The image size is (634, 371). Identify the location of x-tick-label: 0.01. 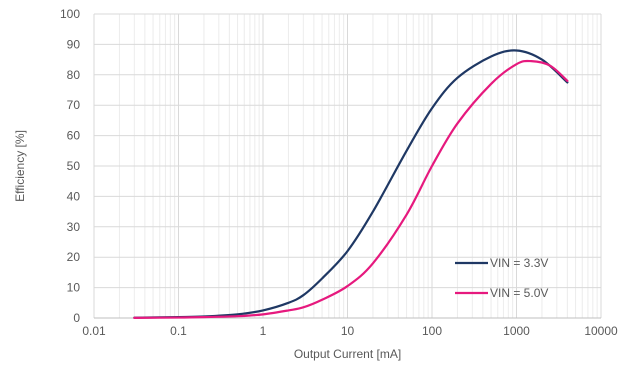
(94, 331).